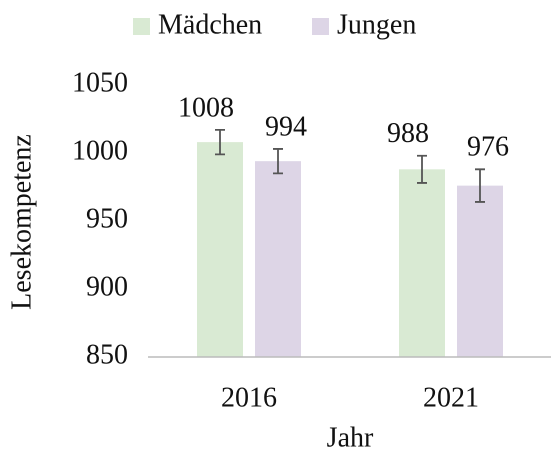 Image resolution: width=551 pixels, height=459 pixels. I want to click on y-tick-label: 900, so click(107, 286).